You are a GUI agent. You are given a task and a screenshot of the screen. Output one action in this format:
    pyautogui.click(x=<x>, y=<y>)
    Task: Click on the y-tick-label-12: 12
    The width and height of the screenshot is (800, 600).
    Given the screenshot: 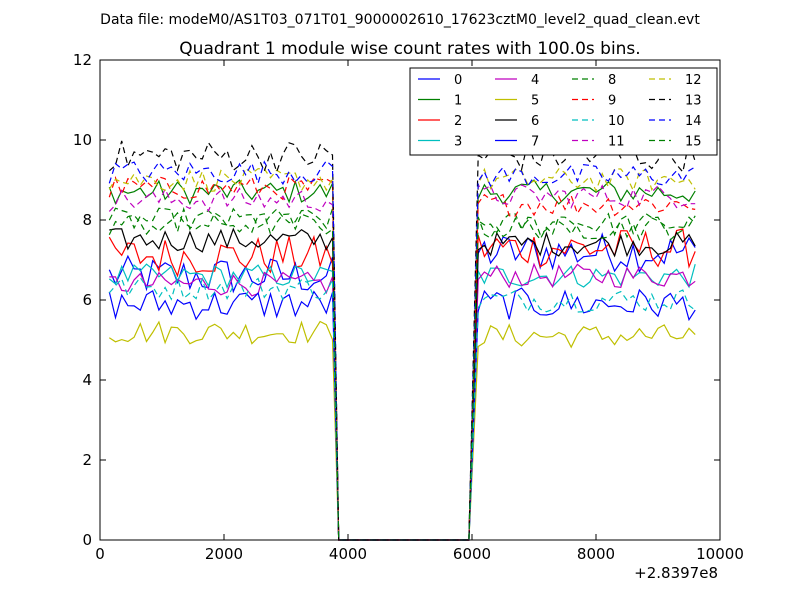 What is the action you would take?
    pyautogui.click(x=82, y=60)
    